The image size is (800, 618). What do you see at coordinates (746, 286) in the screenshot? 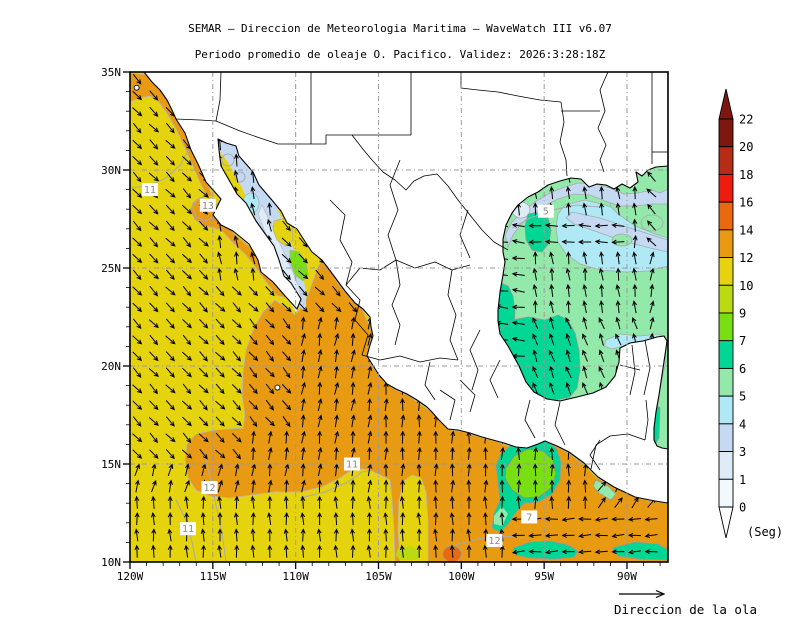
I see `colorbar-tick-label: 10` at bounding box center [746, 286].